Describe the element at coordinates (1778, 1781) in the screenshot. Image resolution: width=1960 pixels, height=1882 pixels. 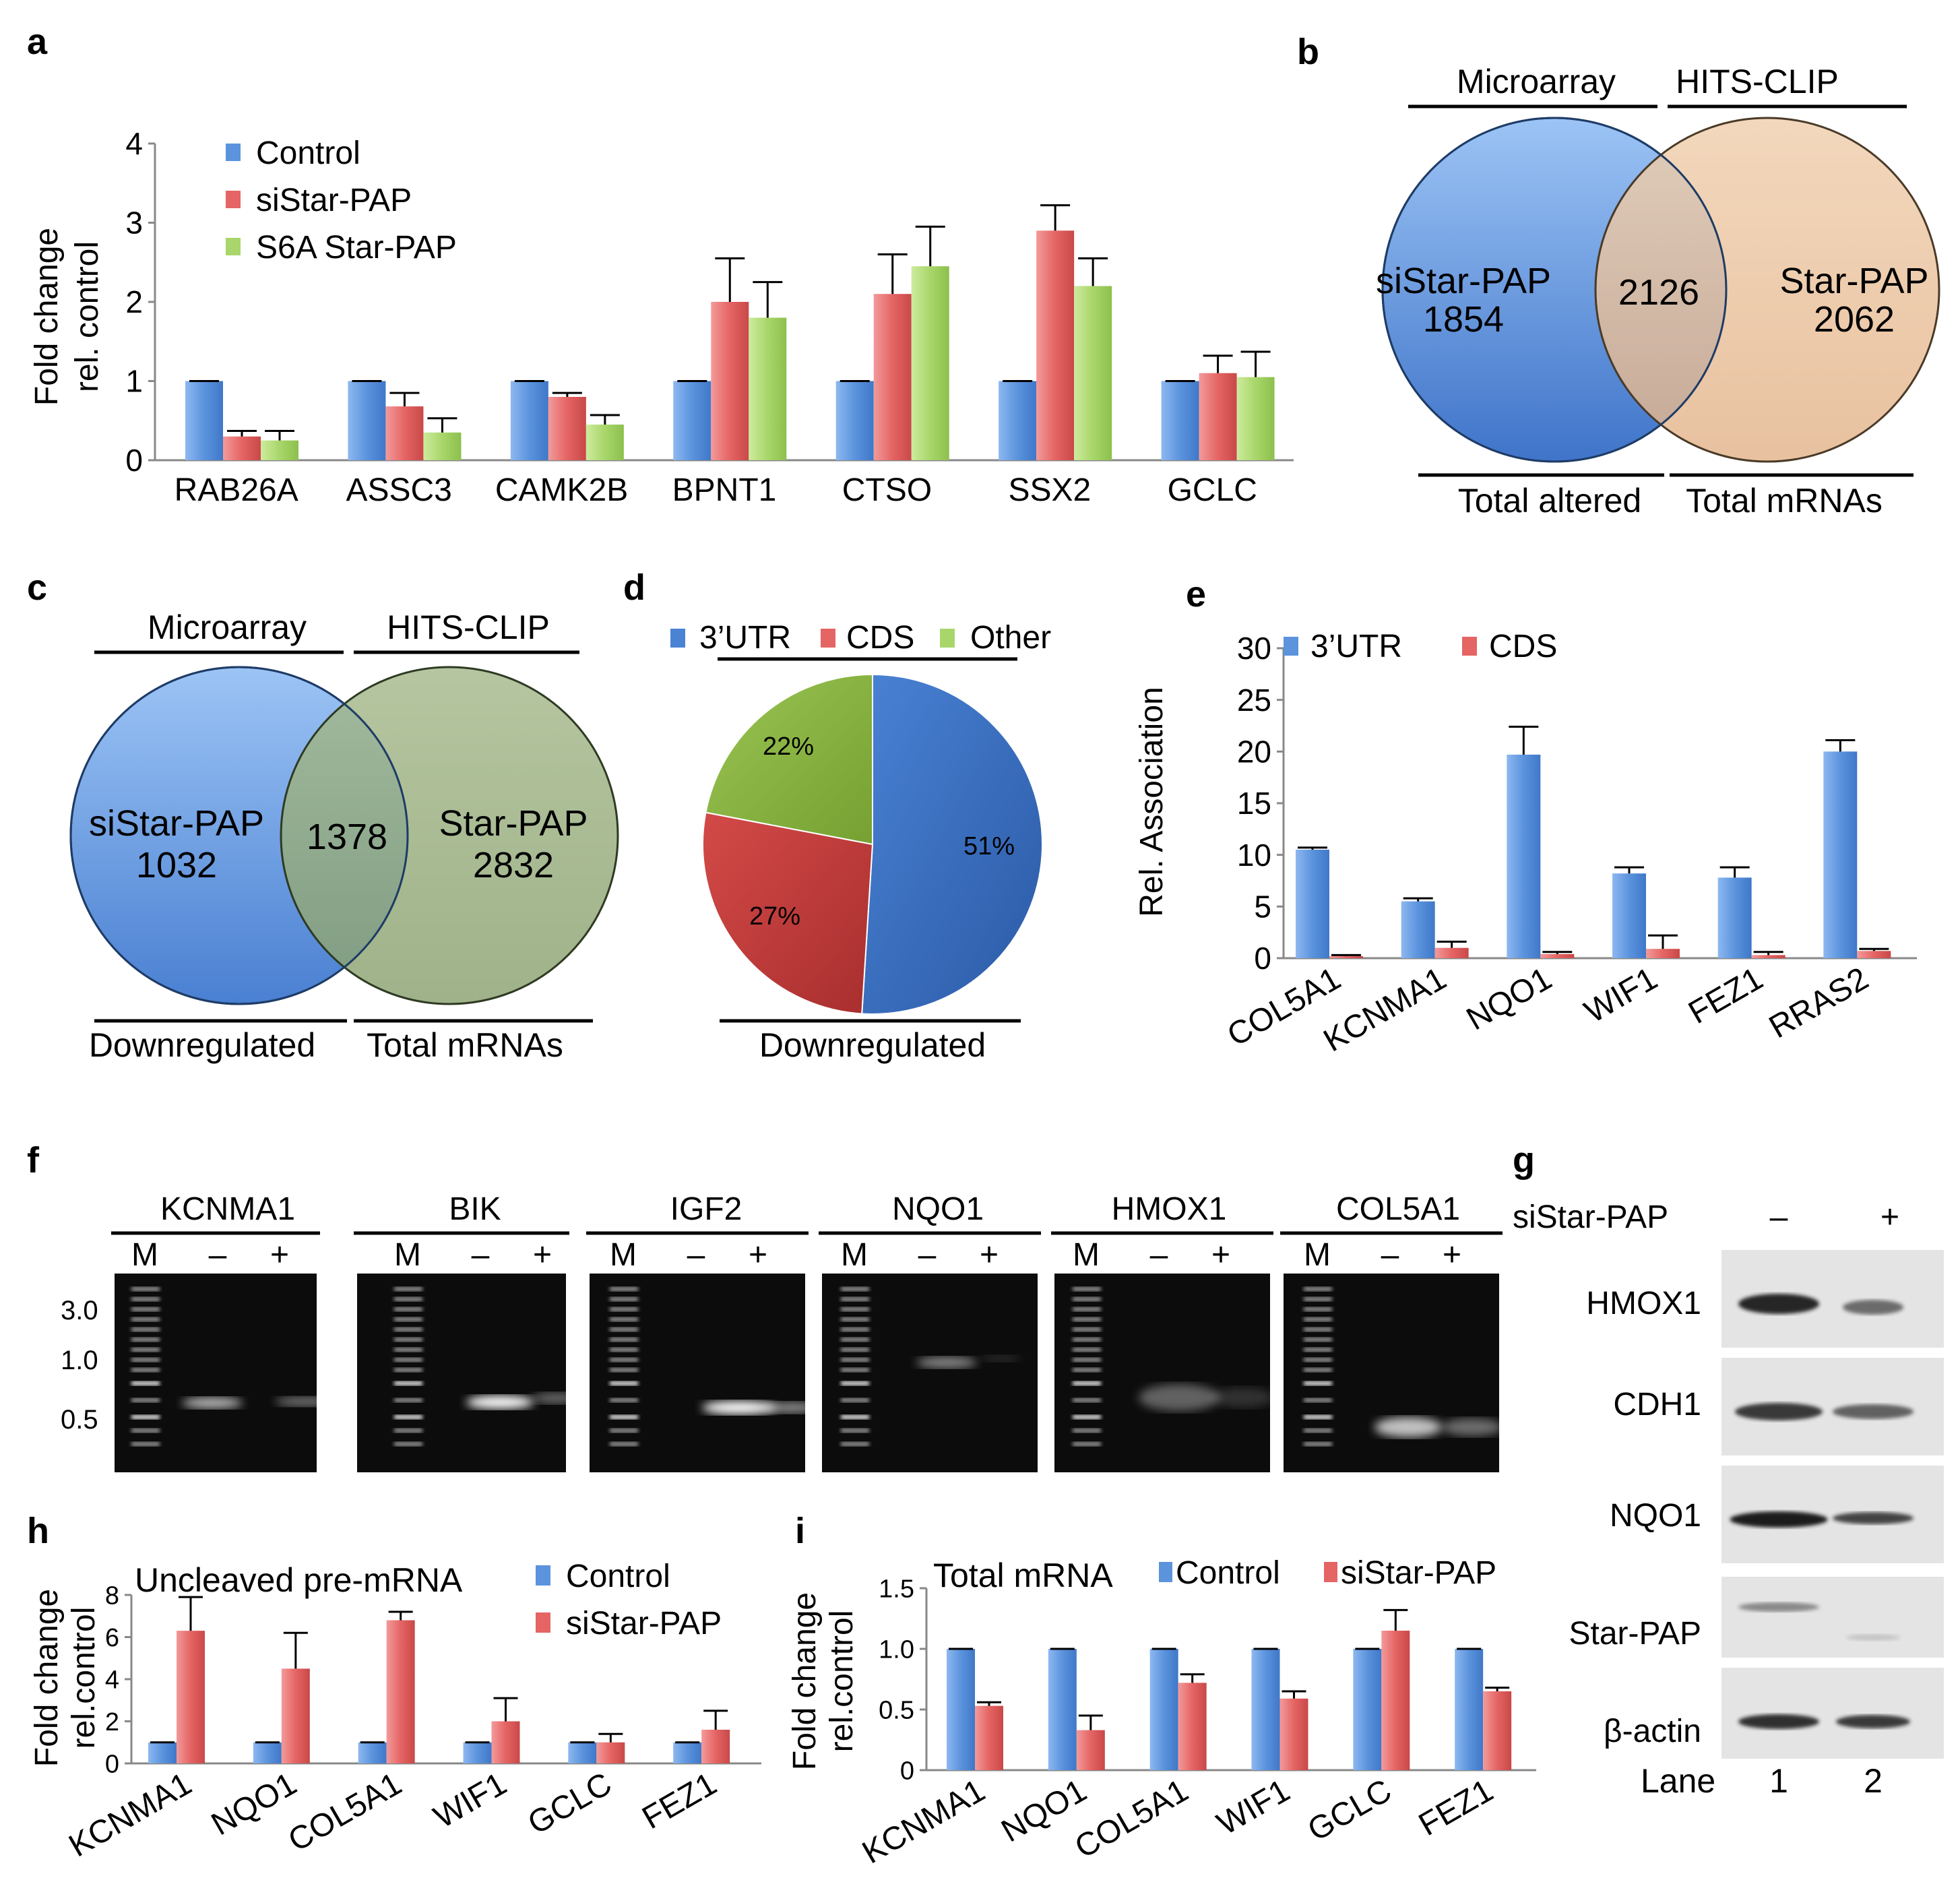
I see `blot-lane-1: 1` at that location.